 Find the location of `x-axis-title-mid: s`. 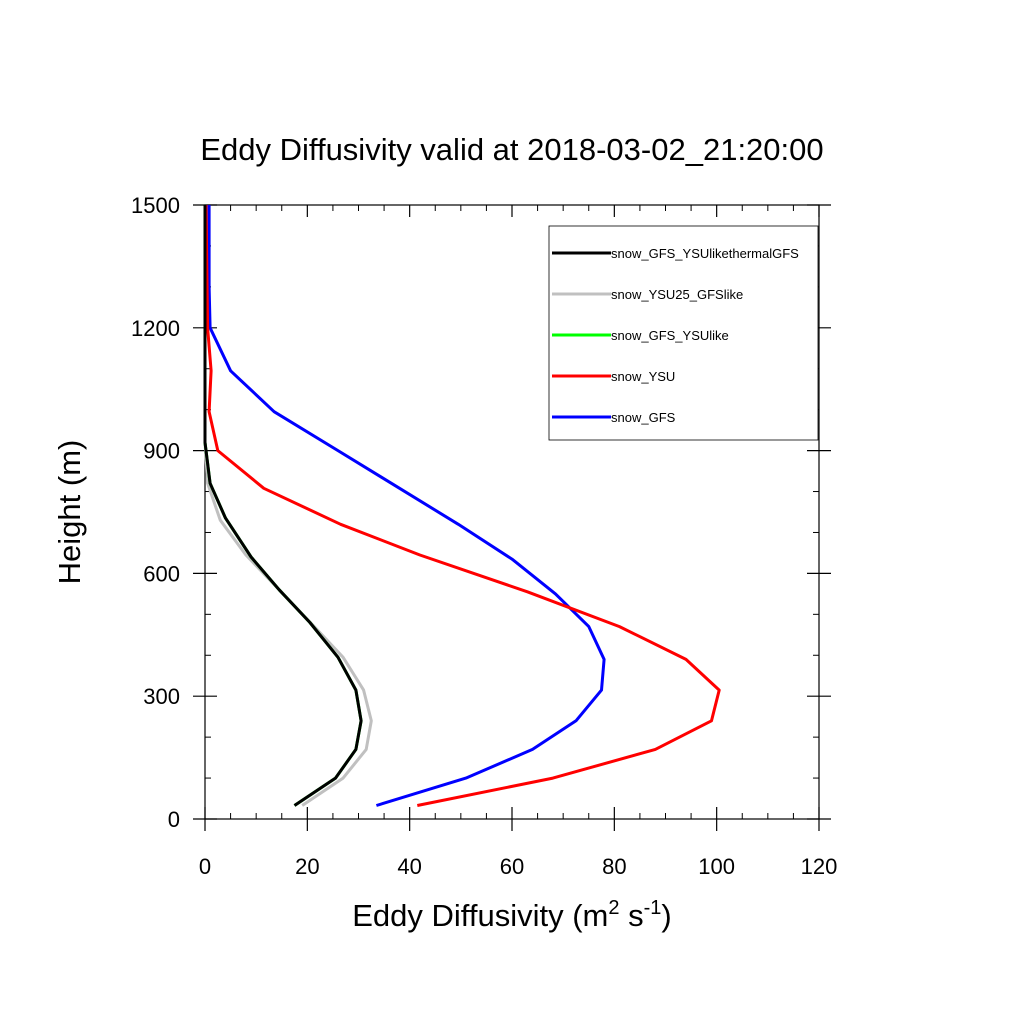

x-axis-title-mid: s is located at coordinates (631, 915).